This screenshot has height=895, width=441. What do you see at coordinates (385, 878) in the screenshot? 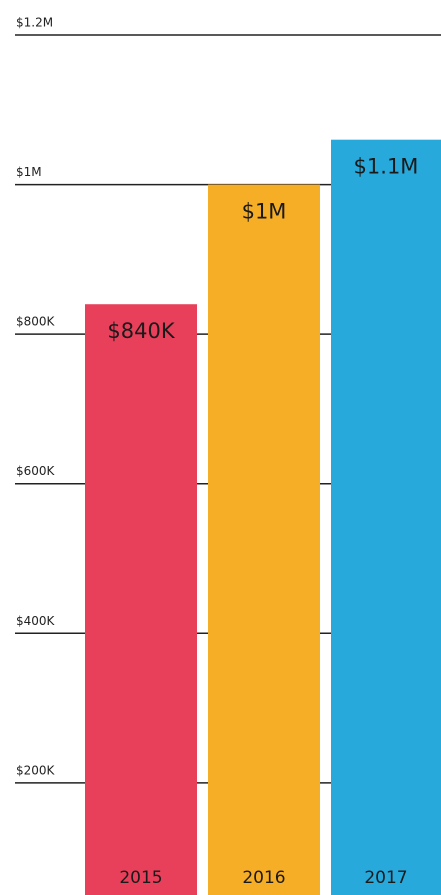
I see `x-tick-label: 2017` at bounding box center [385, 878].